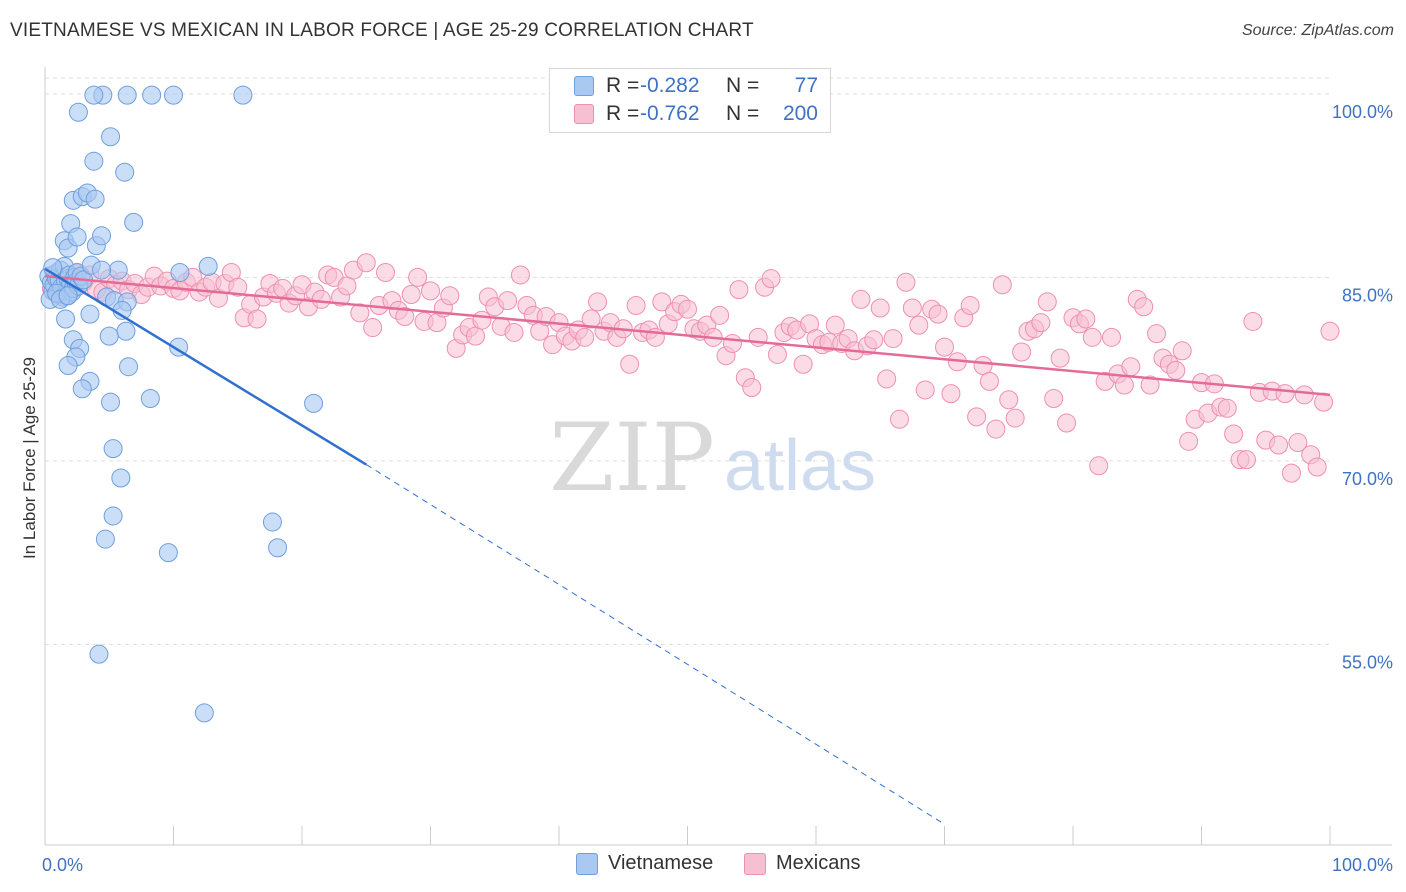 The image size is (1406, 892). Describe the element at coordinates (29, 458) in the screenshot. I see `y-axis-label: In Labor Force | Age 25-29` at that location.